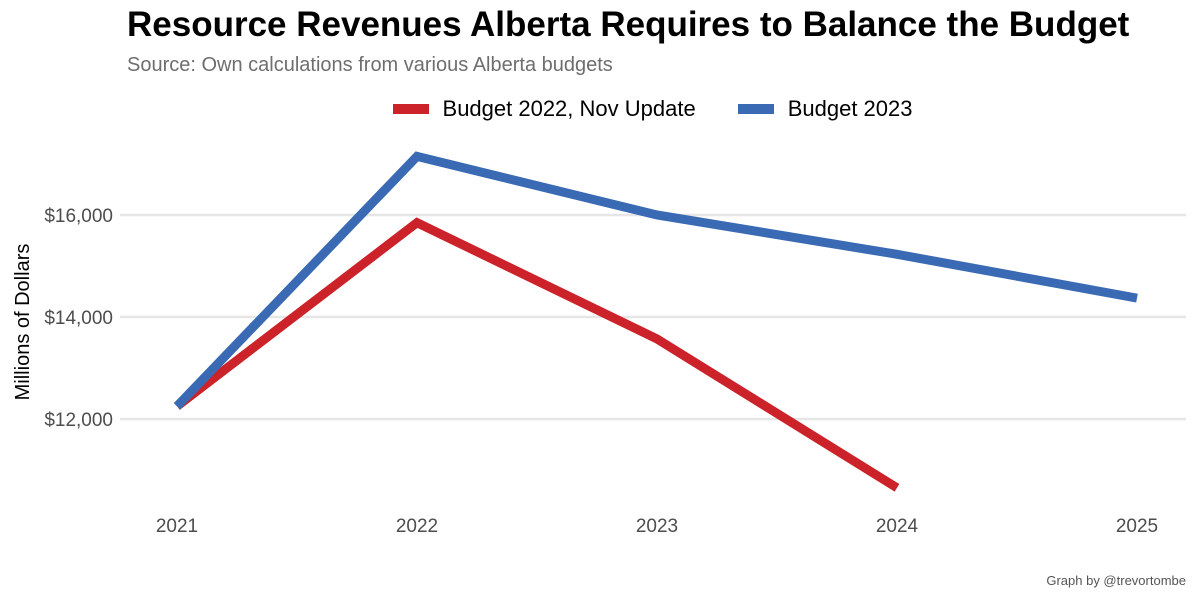  Describe the element at coordinates (850, 108) in the screenshot. I see `legend-label-budget-2023: Budget 2023` at that location.